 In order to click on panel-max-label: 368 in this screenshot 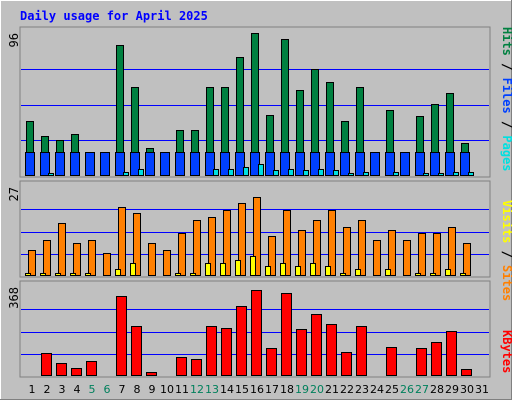, I will do `click(14, 298)`.